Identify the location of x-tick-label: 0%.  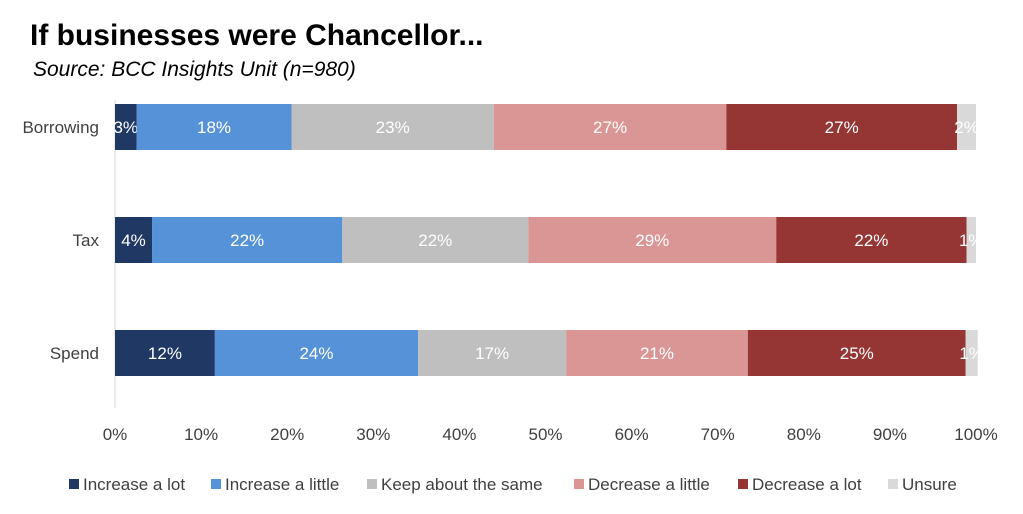
(115, 434).